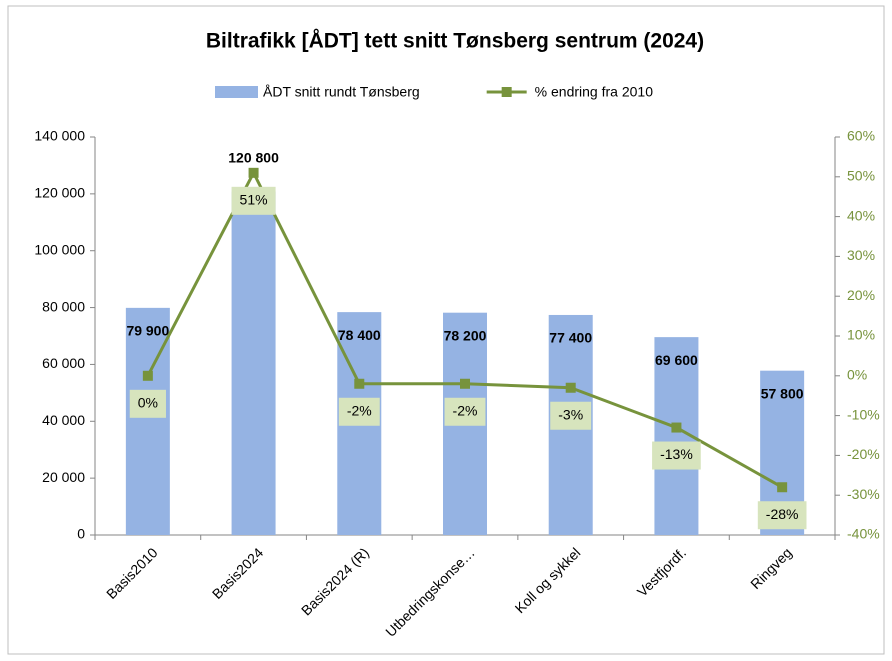 Image resolution: width=892 pixels, height=661 pixels. Describe the element at coordinates (861, 136) in the screenshot. I see `y2-tick-label: 60%` at that location.